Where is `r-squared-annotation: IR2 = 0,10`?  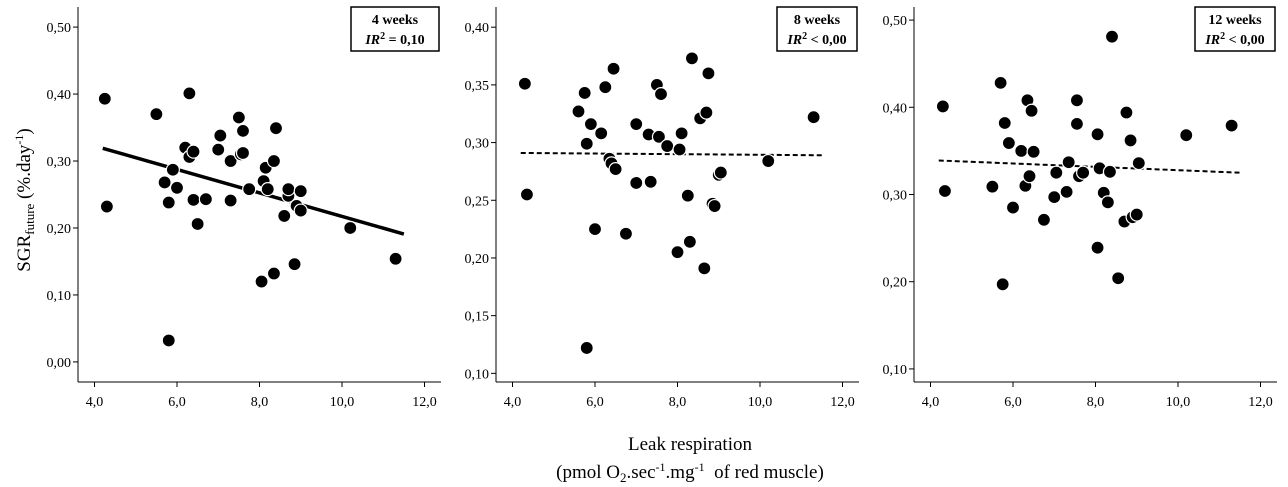
r-squared-annotation: IR2 = 0,10 is located at coordinates (394, 39).